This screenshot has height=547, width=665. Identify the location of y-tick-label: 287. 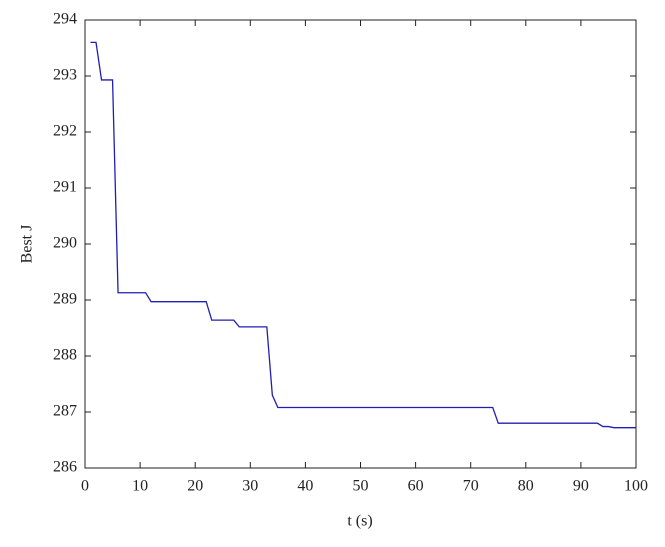
(65, 411).